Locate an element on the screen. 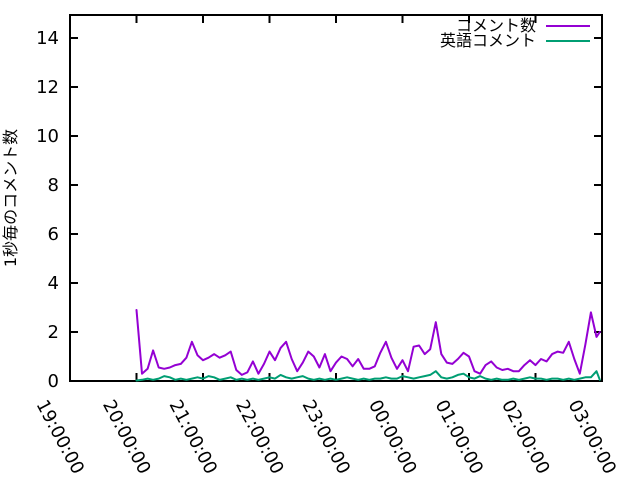 Image resolution: width=640 pixels, height=480 pixels. series-comments-line is located at coordinates (368, 342).